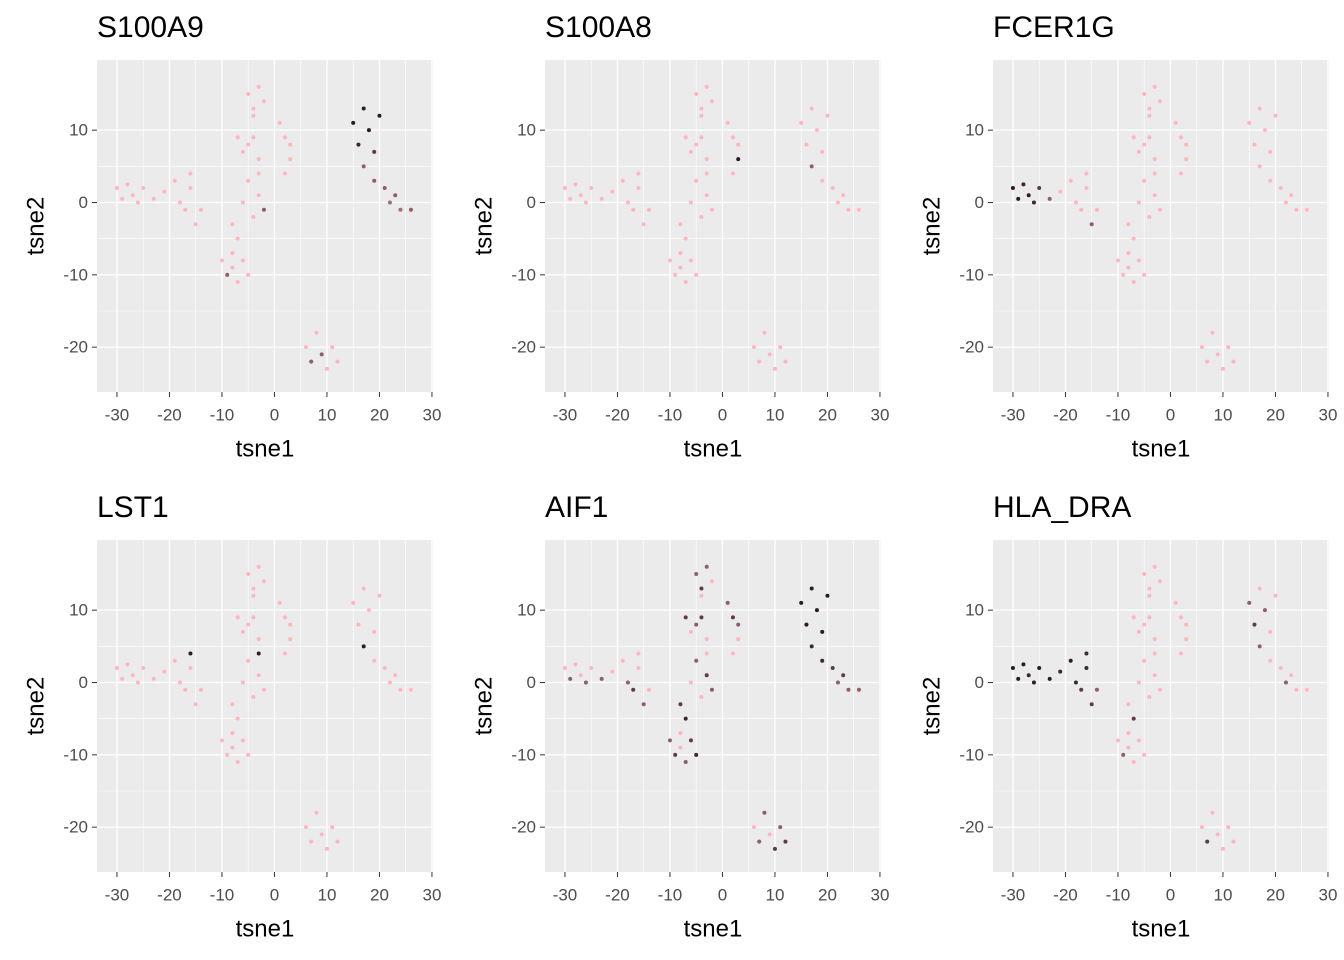  What do you see at coordinates (150, 27) in the screenshot?
I see `chart-title: S100A9` at bounding box center [150, 27].